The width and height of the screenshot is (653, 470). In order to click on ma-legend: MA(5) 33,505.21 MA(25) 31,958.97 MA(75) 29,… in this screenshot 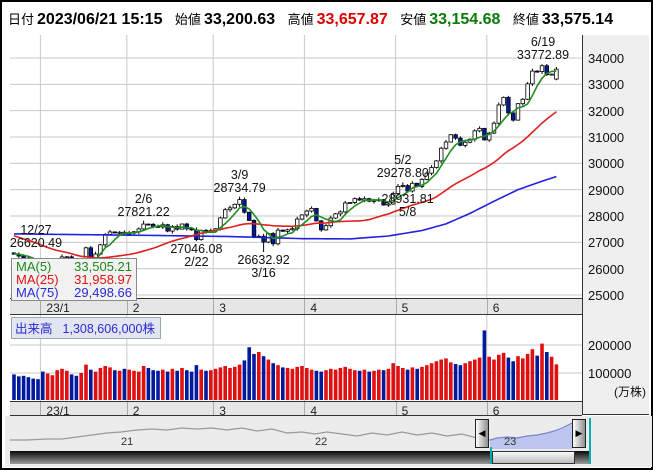, I will do `click(74, 279)`.